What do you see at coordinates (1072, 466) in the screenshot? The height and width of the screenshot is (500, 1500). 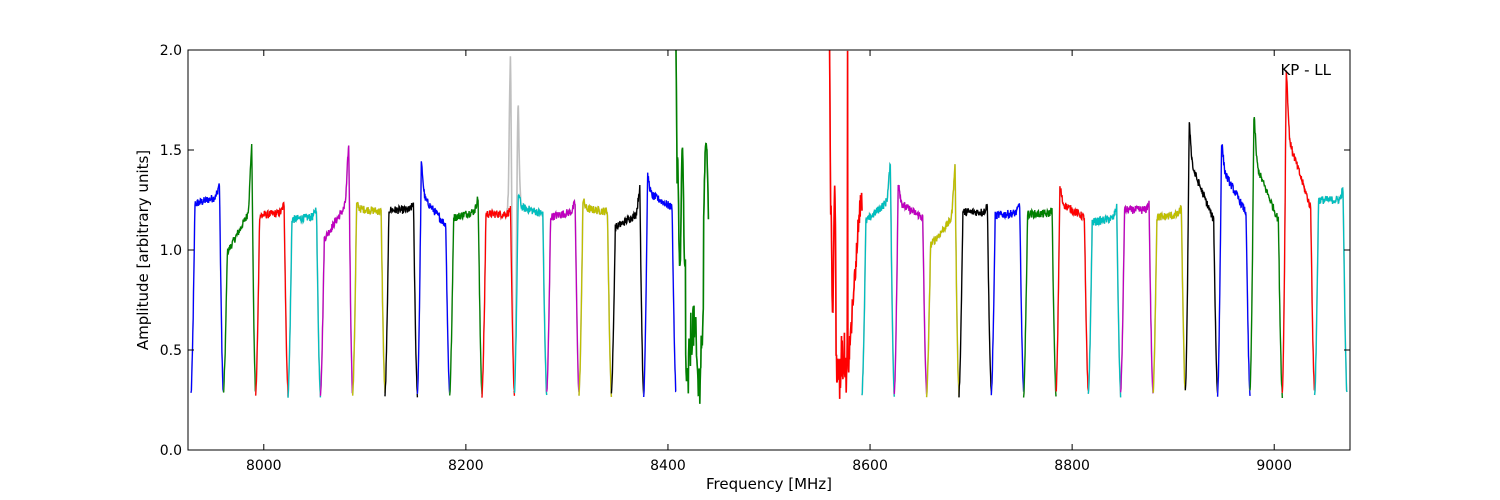 I see `x-tick-label: 8800` at bounding box center [1072, 466].